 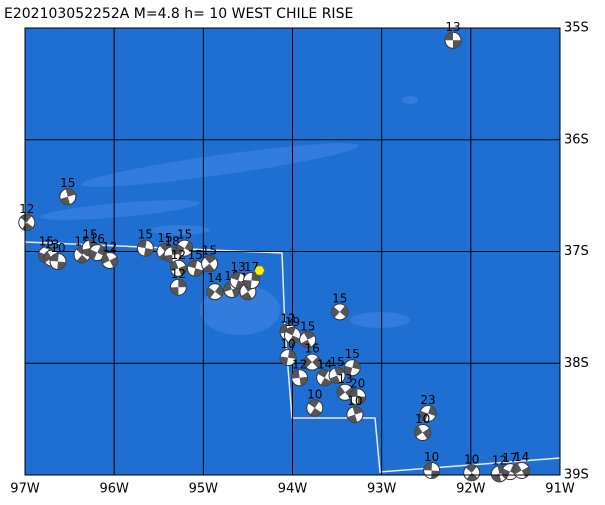 I want to click on depth-label: 16, so click(x=97, y=239).